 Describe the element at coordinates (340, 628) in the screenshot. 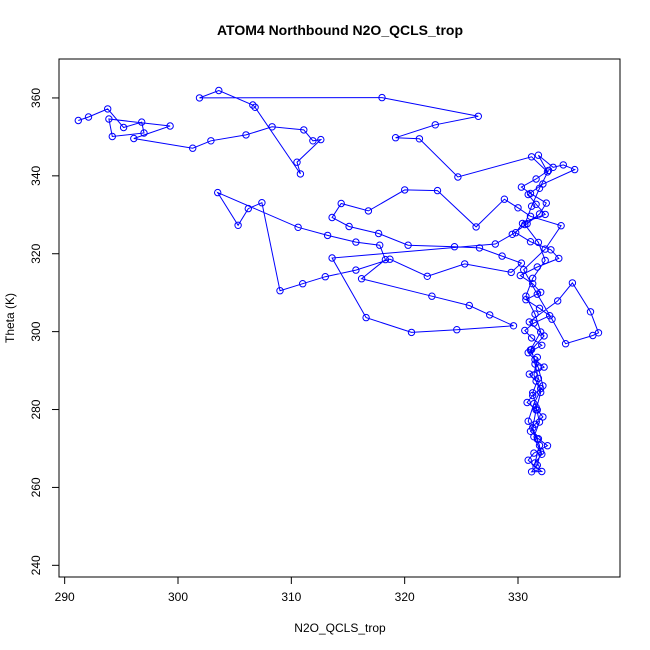

I see `x-axis-label: N2O_QCLS_trop` at that location.